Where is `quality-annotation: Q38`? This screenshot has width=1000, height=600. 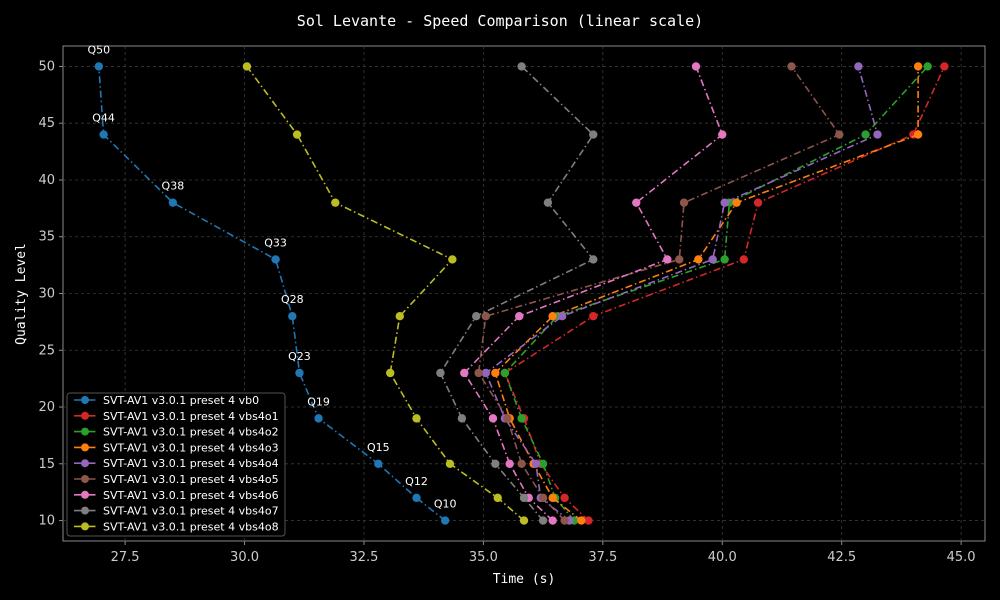
quality-annotation: Q38 is located at coordinates (173, 186).